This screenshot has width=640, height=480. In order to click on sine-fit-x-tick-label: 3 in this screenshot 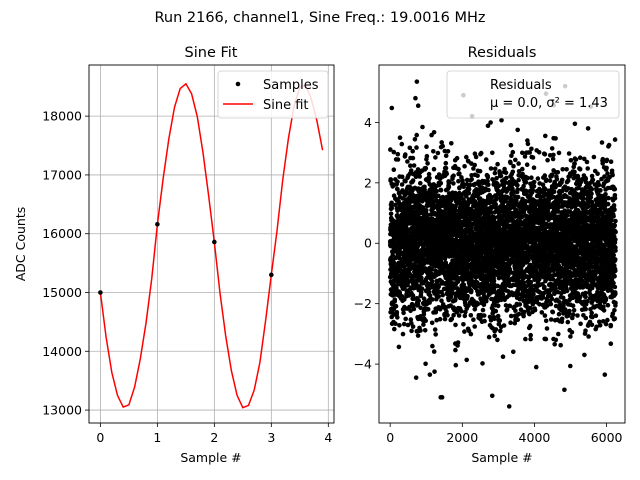, I will do `click(271, 437)`.